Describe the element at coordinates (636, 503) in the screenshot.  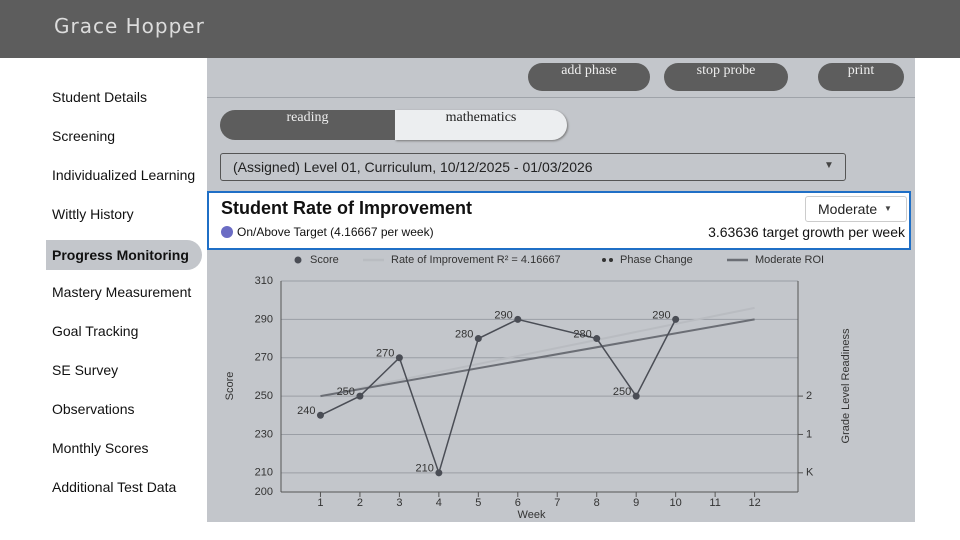
I see `x-tick-label: 9` at that location.